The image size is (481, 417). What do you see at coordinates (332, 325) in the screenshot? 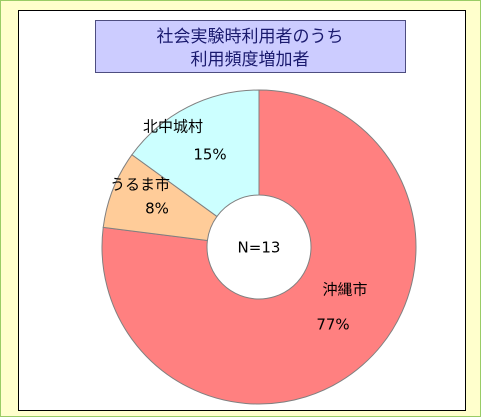
I see `value-label: 77%` at bounding box center [332, 325].